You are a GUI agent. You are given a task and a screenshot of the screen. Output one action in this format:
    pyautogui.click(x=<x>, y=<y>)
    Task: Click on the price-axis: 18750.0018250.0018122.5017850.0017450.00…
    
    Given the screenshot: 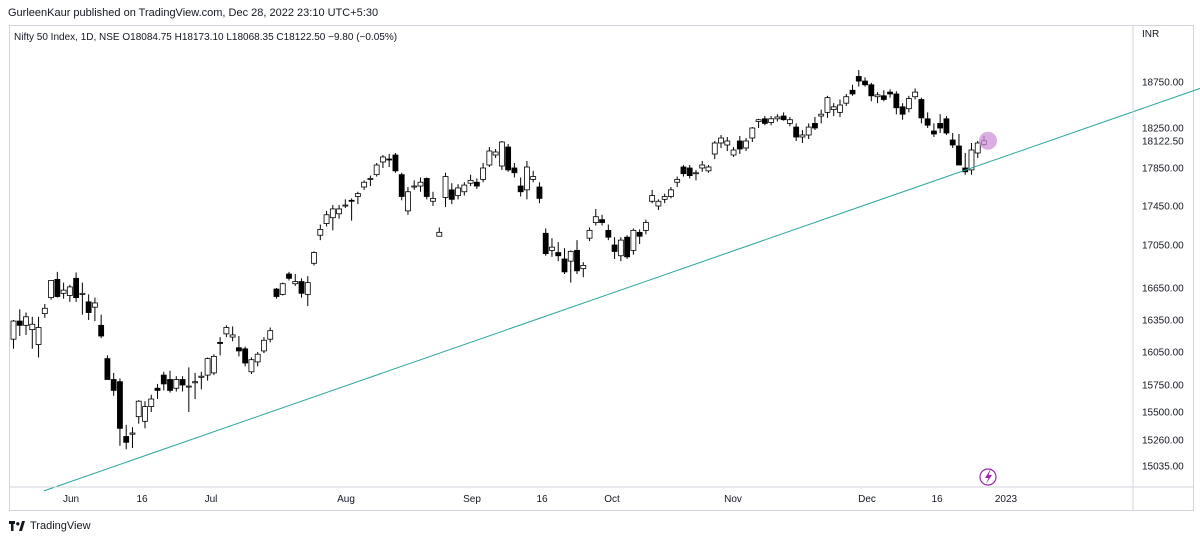 What is the action you would take?
    pyautogui.click(x=1163, y=275)
    